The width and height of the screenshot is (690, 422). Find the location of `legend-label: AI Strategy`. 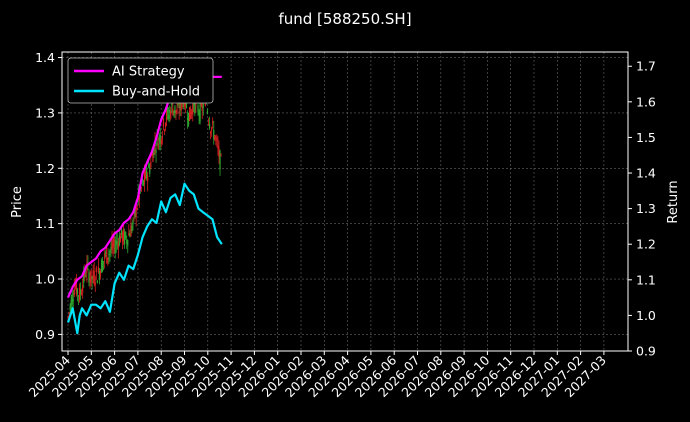

legend-label: AI Strategy is located at coordinates (148, 72).